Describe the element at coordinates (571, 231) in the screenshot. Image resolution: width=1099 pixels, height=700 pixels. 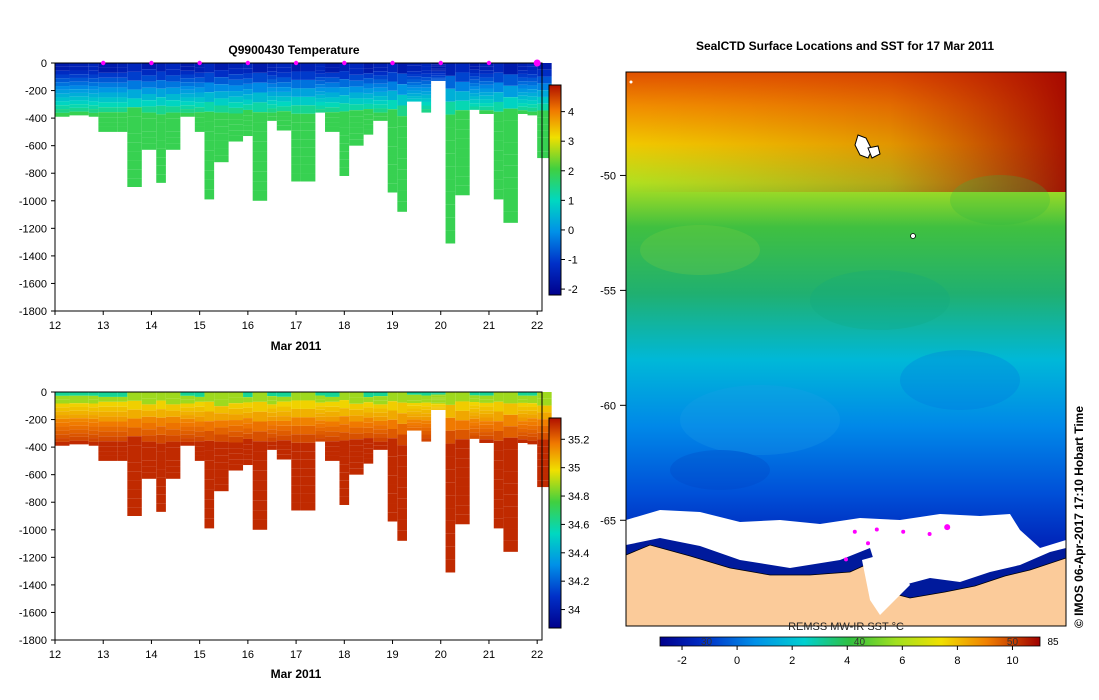
I see `colorbar-tick-label: 0` at that location.